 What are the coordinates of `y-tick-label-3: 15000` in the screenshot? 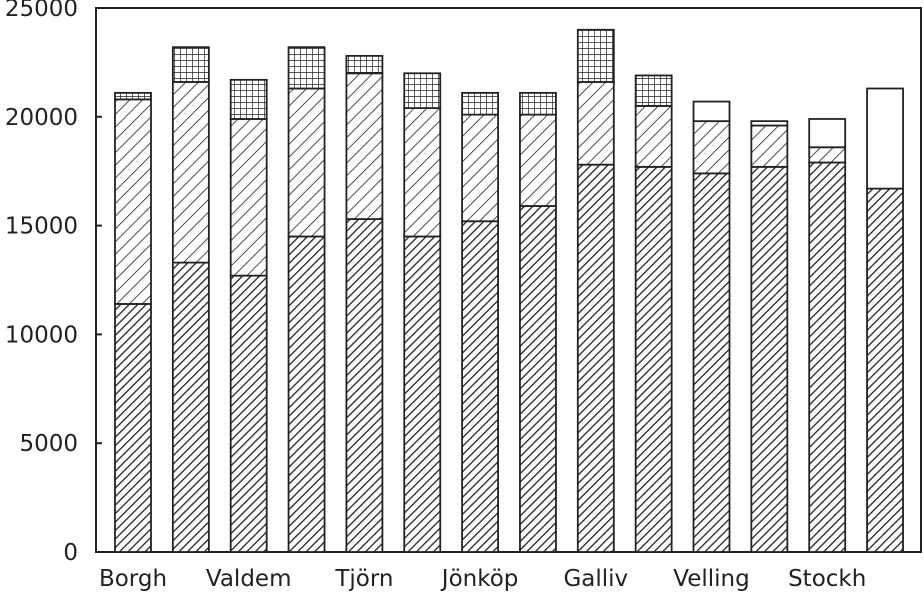 It's located at (41, 227).